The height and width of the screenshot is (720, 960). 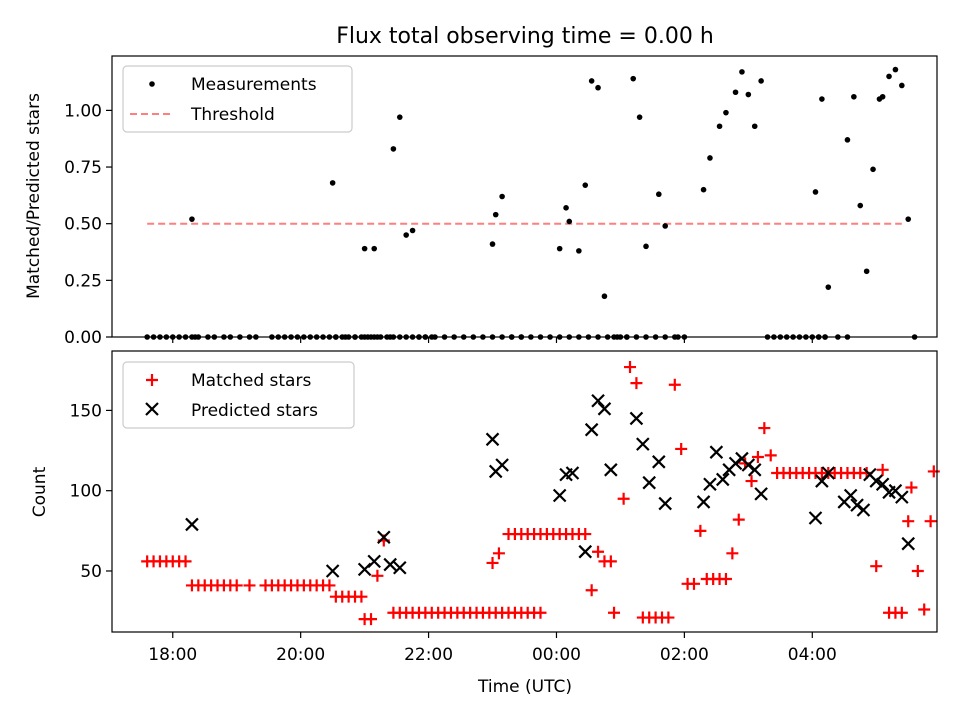 I want to click on top-legend: Measurements Threshold, so click(x=237, y=99).